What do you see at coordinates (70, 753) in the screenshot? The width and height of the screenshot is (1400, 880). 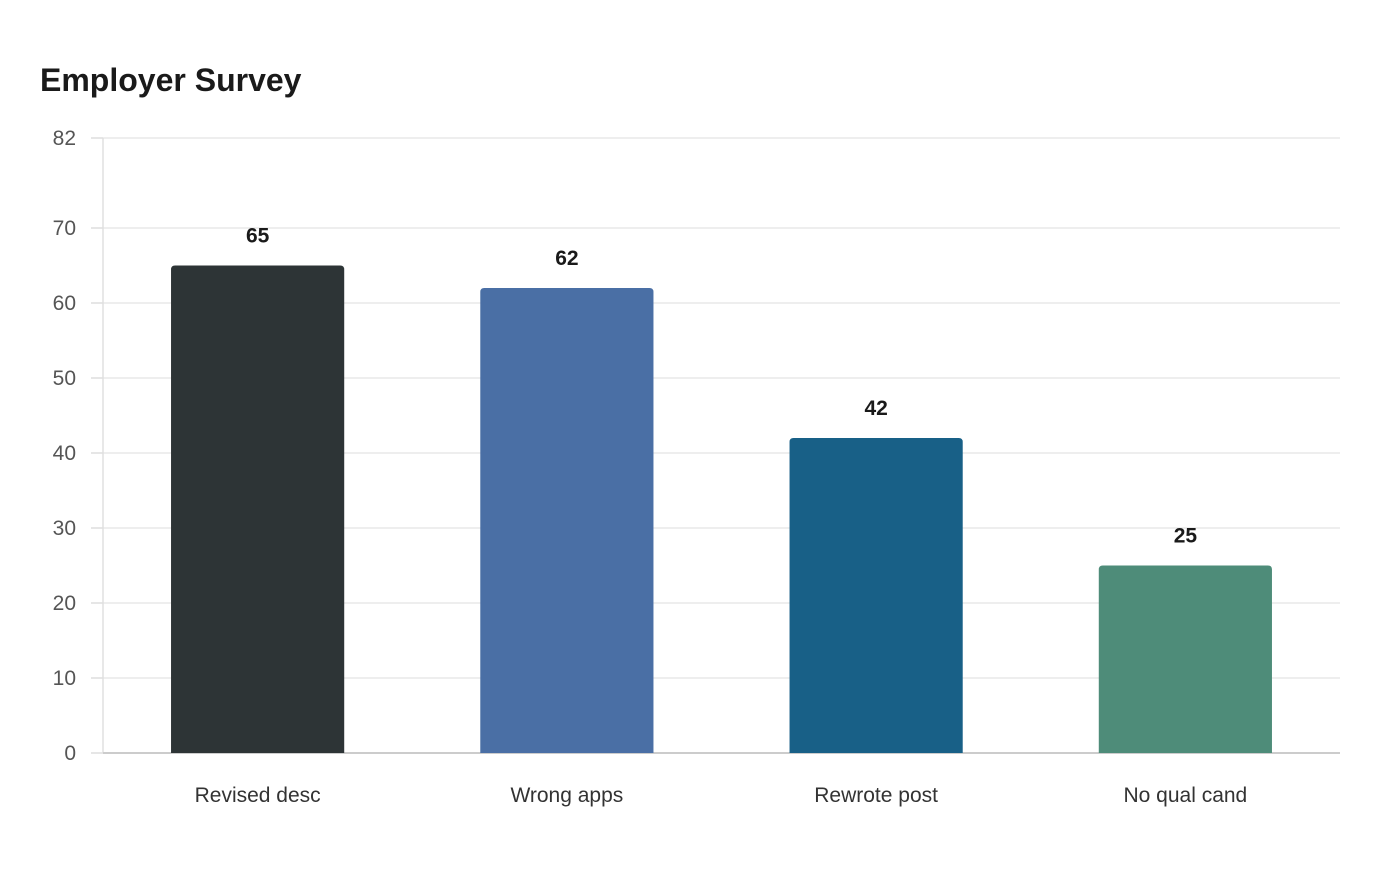 I see `y-tick-label: 0` at bounding box center [70, 753].